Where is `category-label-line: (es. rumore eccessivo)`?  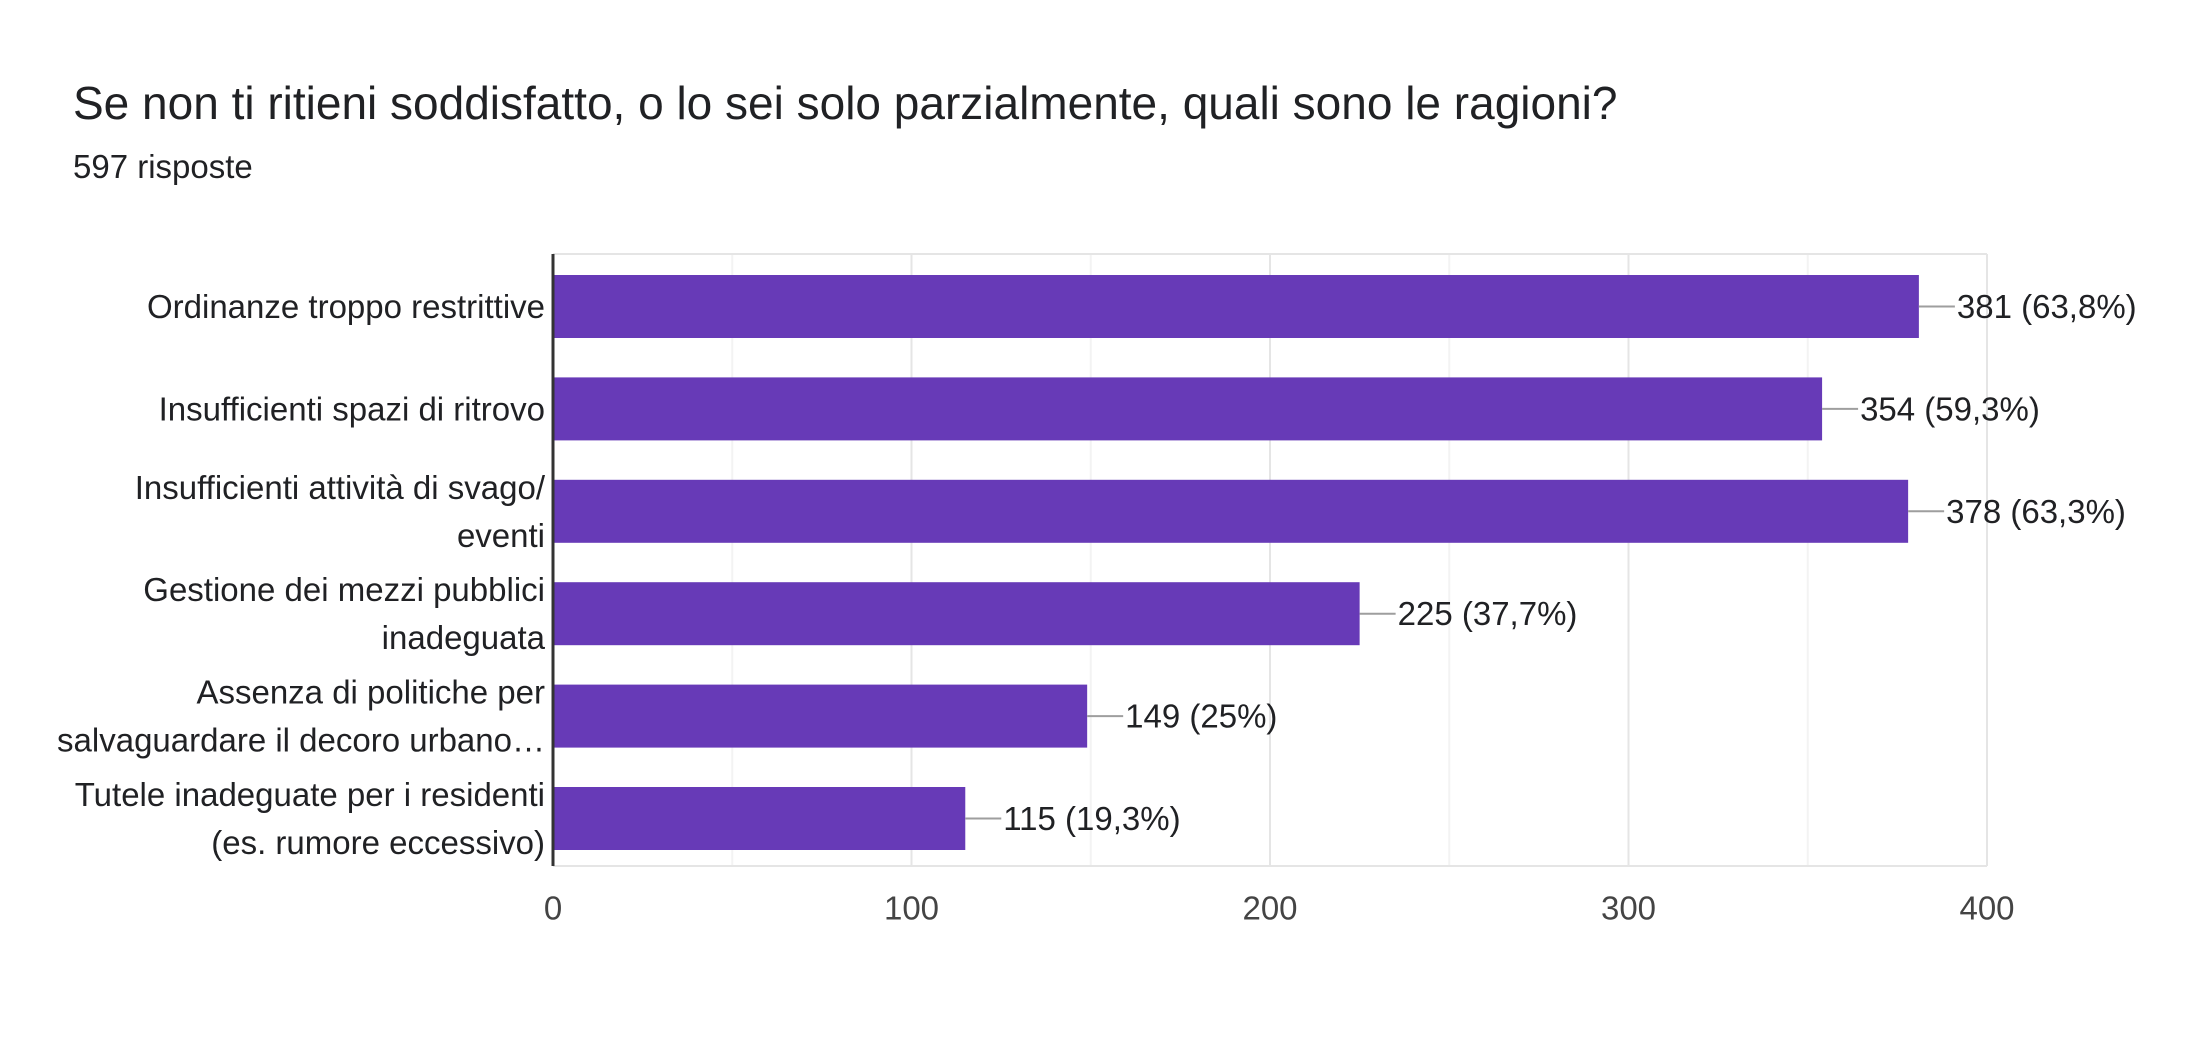
category-label-line: (es. rumore eccessivo) is located at coordinates (378, 842).